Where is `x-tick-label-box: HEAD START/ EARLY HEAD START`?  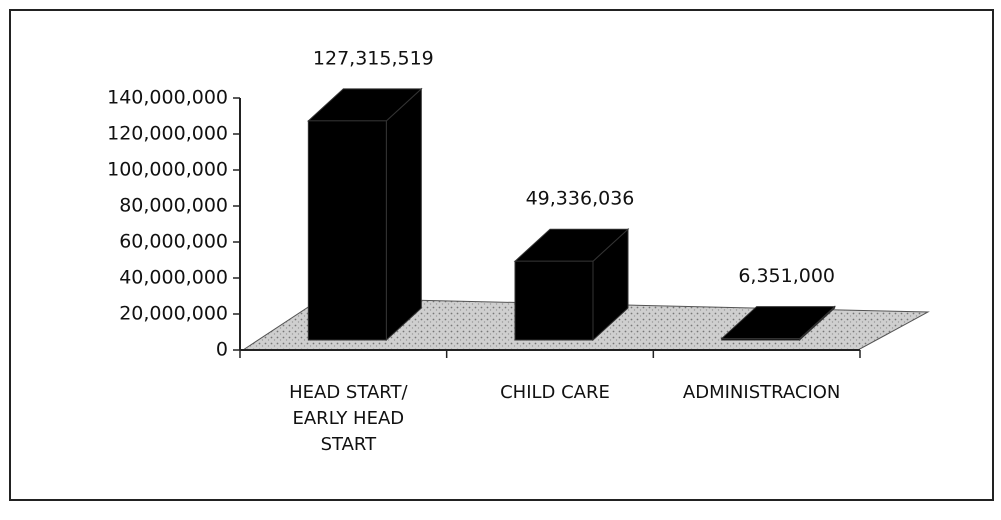
x-tick-label-box: HEAD START/ EARLY HEAD START is located at coordinates (348, 418).